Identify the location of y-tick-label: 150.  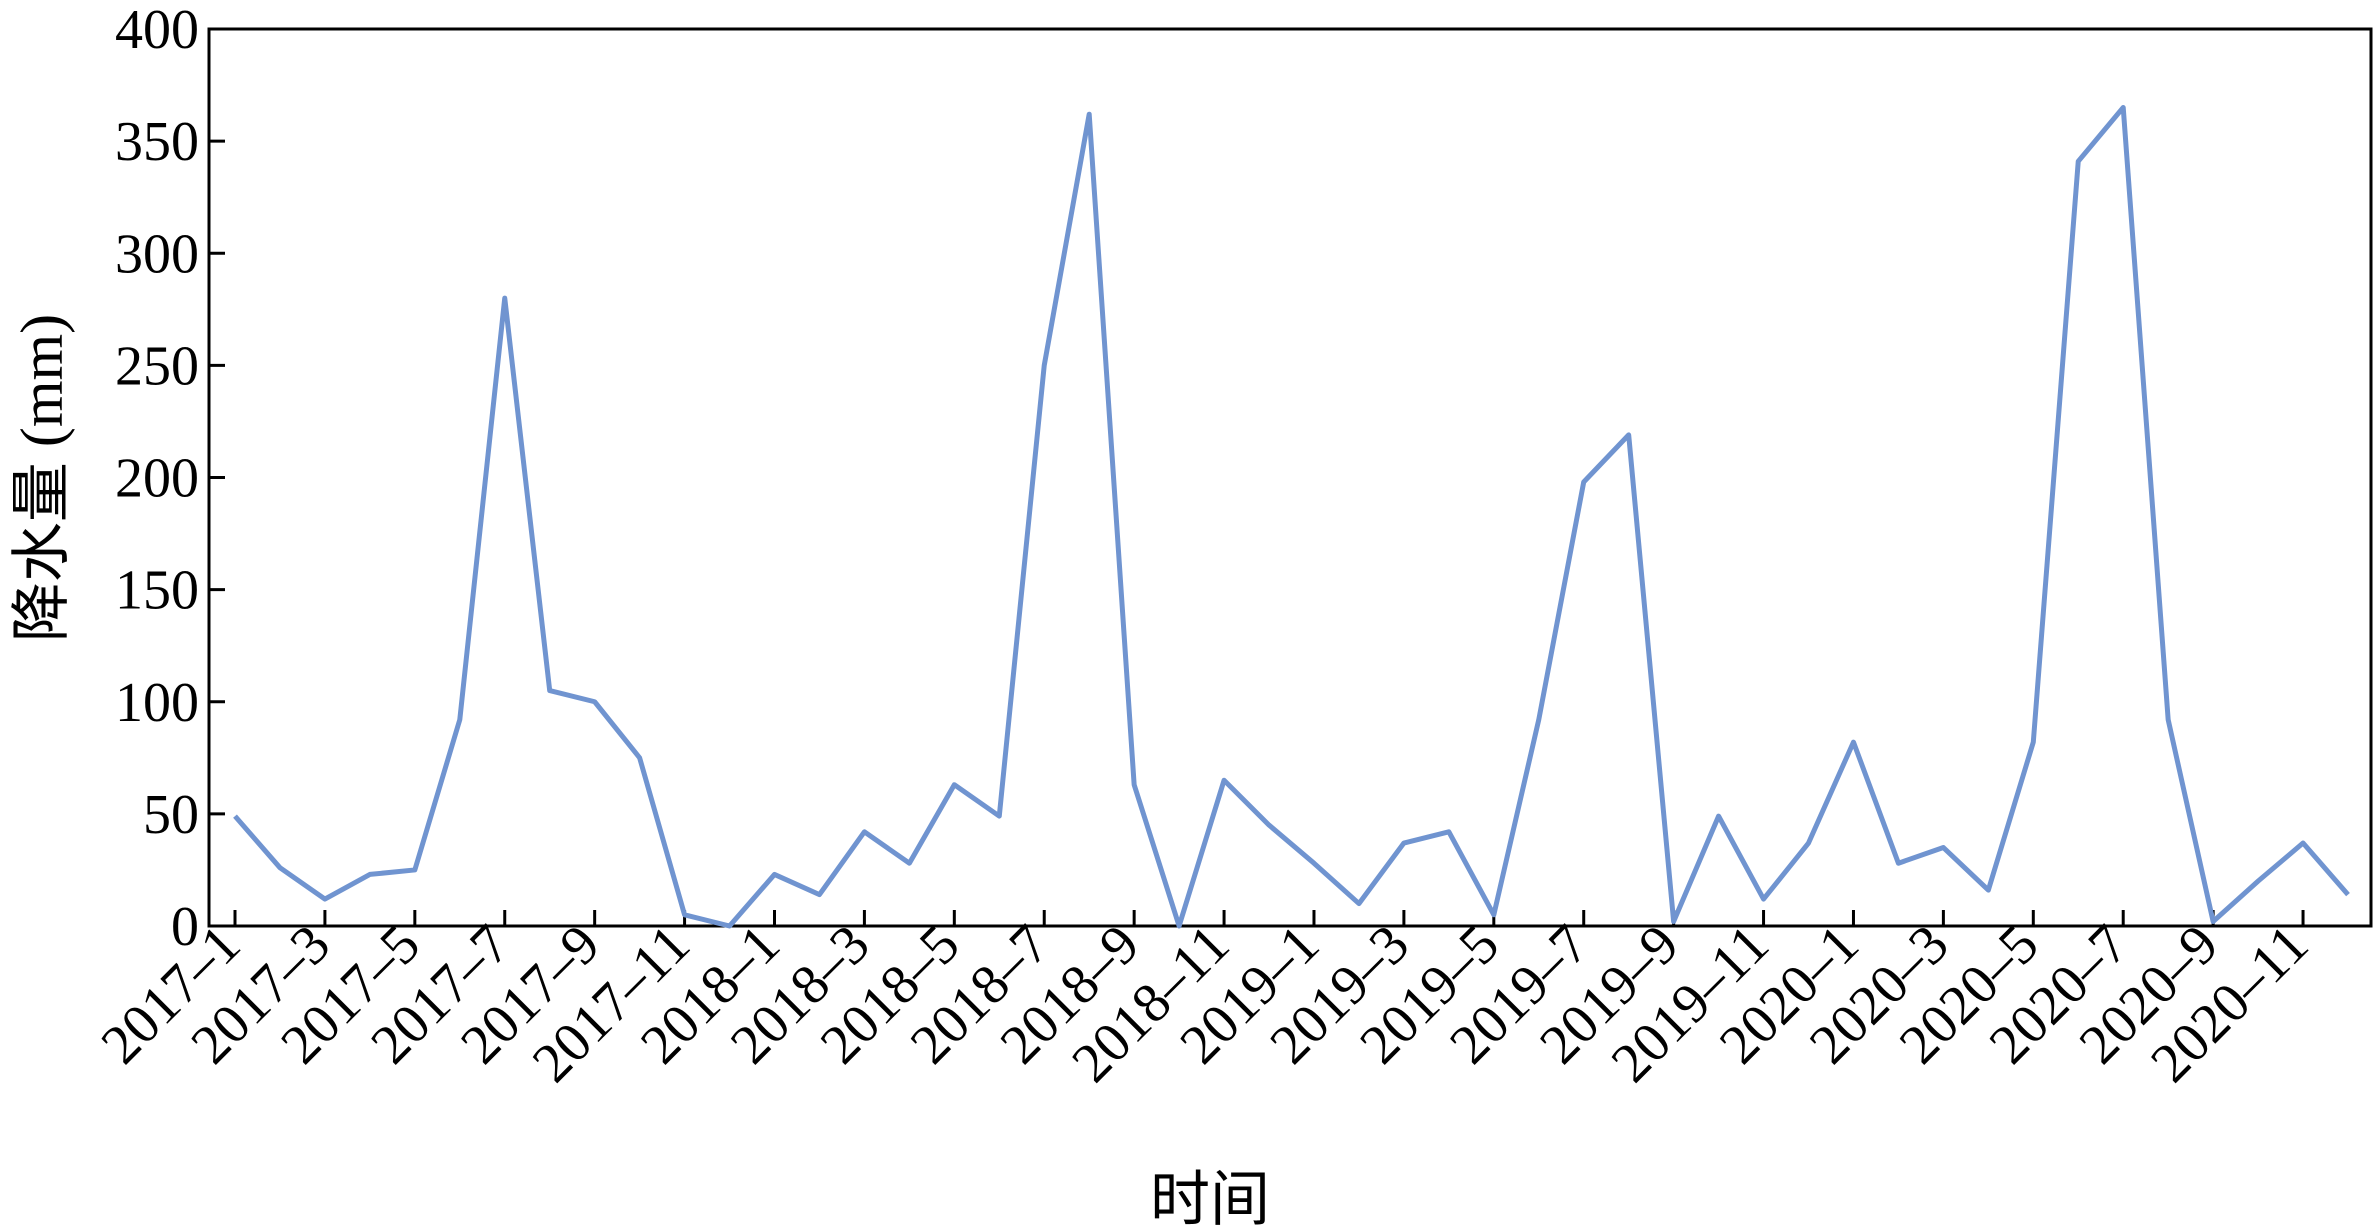
(157, 591).